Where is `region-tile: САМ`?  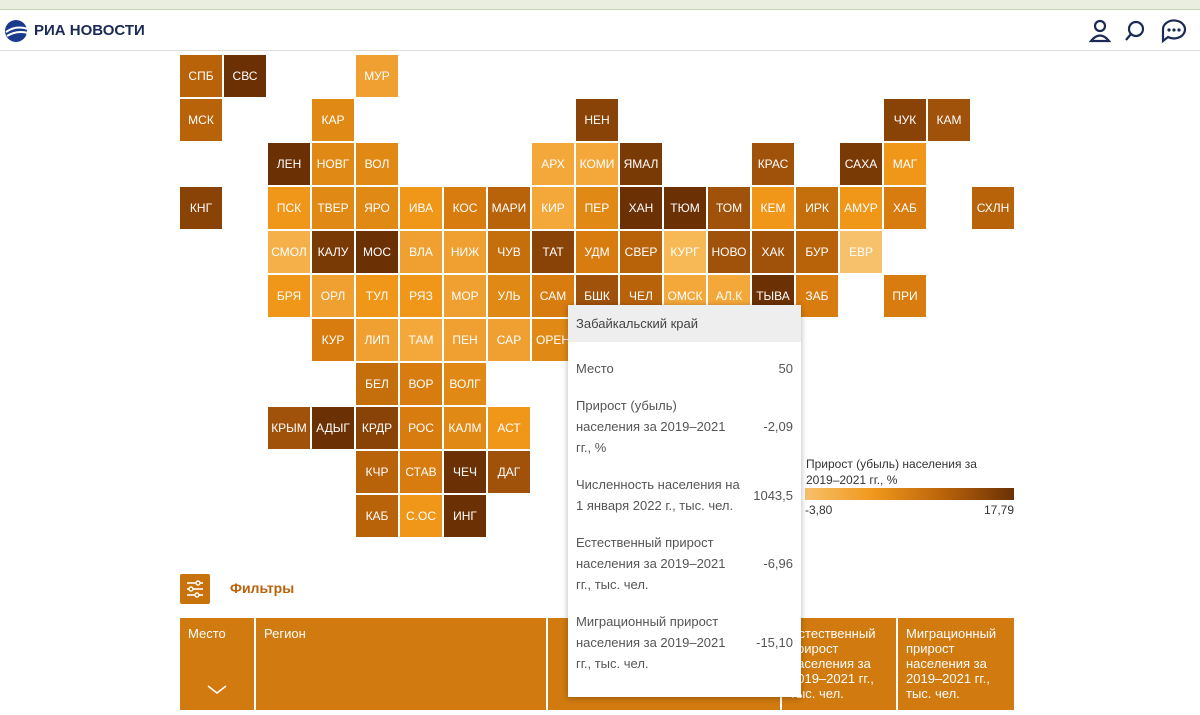 region-tile: САМ is located at coordinates (553, 296).